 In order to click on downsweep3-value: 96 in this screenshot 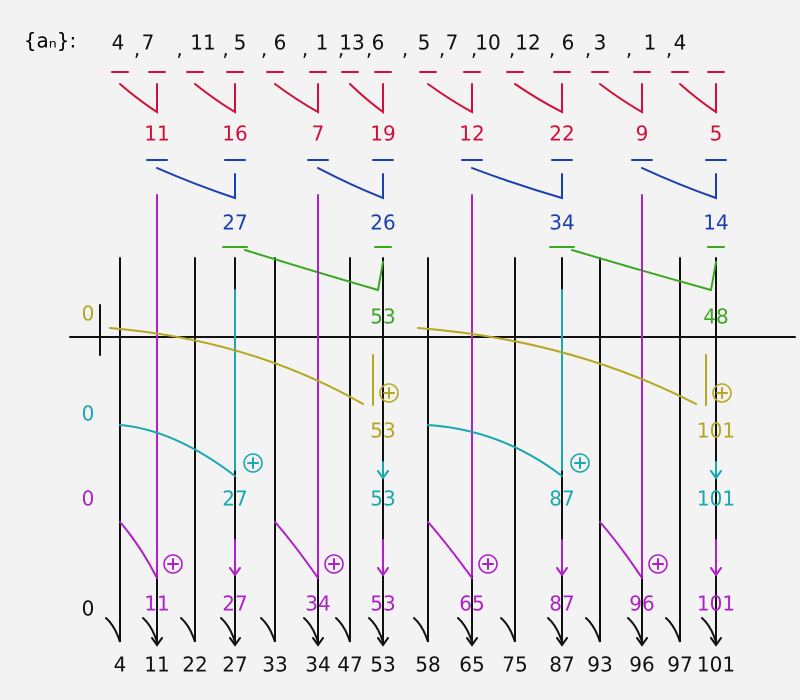, I will do `click(641, 604)`.